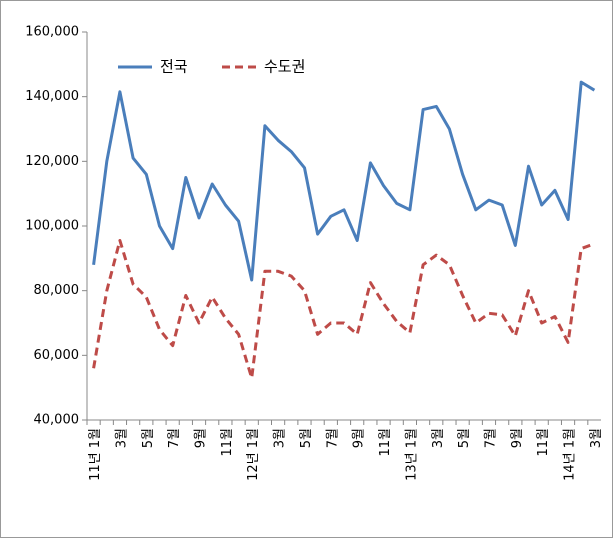  Describe the element at coordinates (52, 226) in the screenshot. I see `y-tick-label: 100,000` at that location.